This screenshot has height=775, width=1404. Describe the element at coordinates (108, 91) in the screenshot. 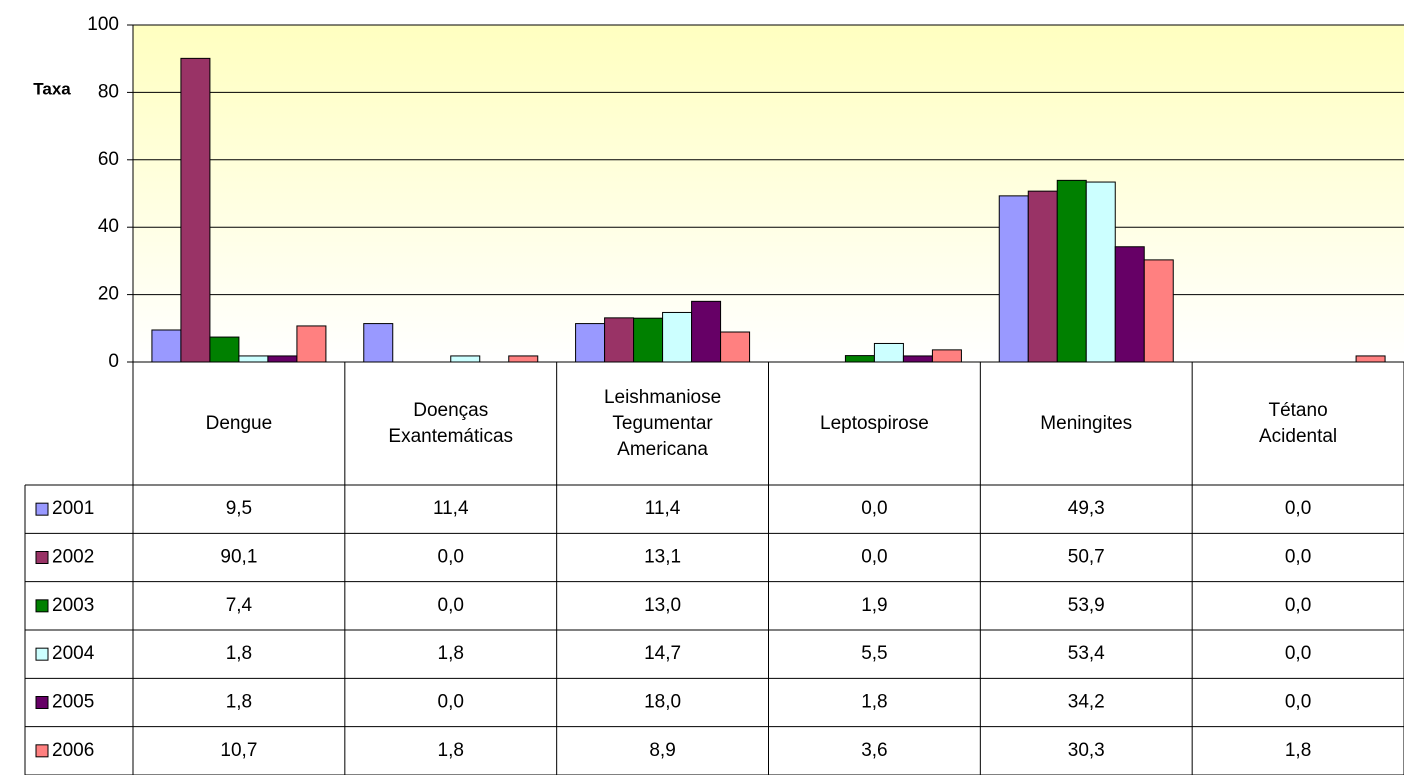

I see `y-tick-label: 80` at that location.